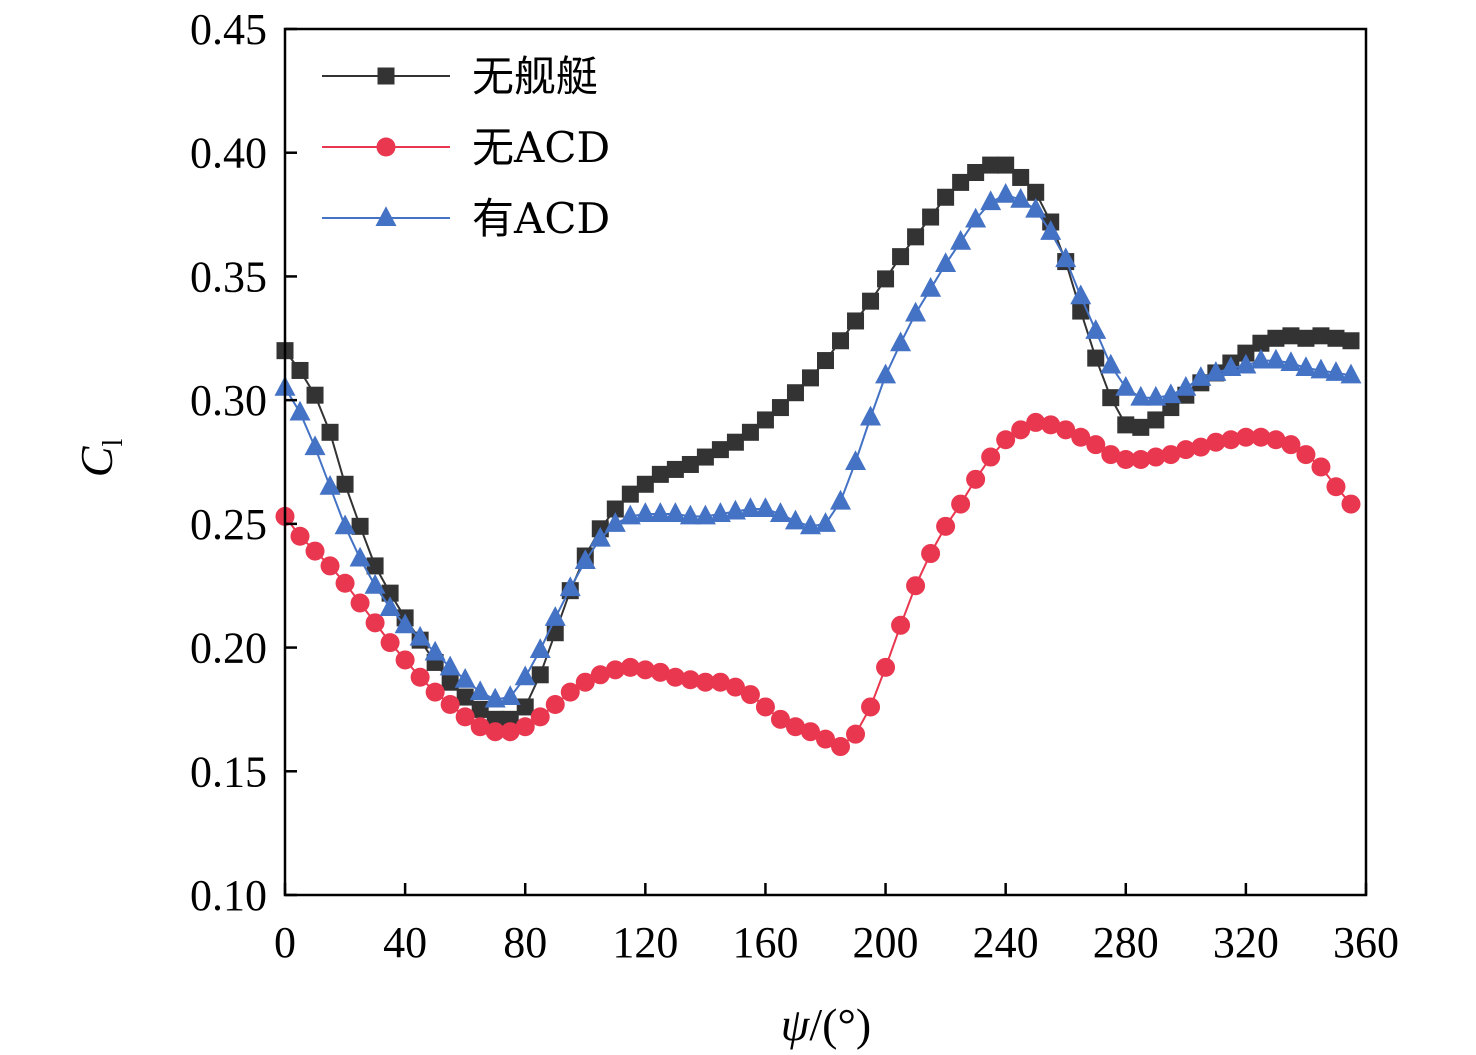  Describe the element at coordinates (228, 276) in the screenshot. I see `y-tick-label: 0.35` at that location.